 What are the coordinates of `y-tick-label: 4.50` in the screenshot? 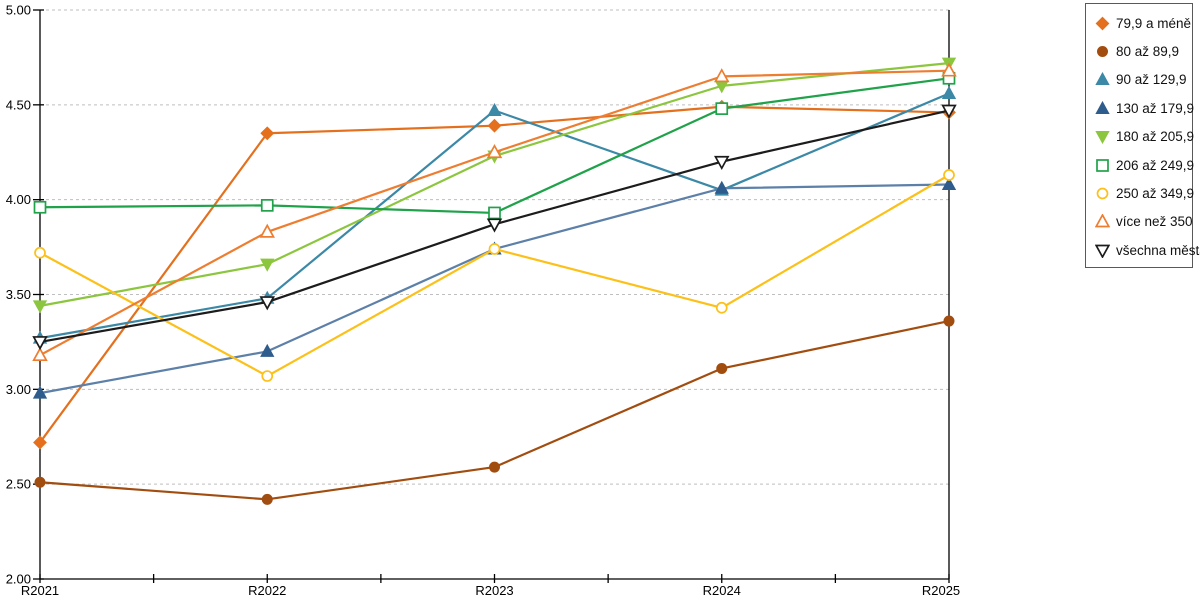 It's located at (18, 104).